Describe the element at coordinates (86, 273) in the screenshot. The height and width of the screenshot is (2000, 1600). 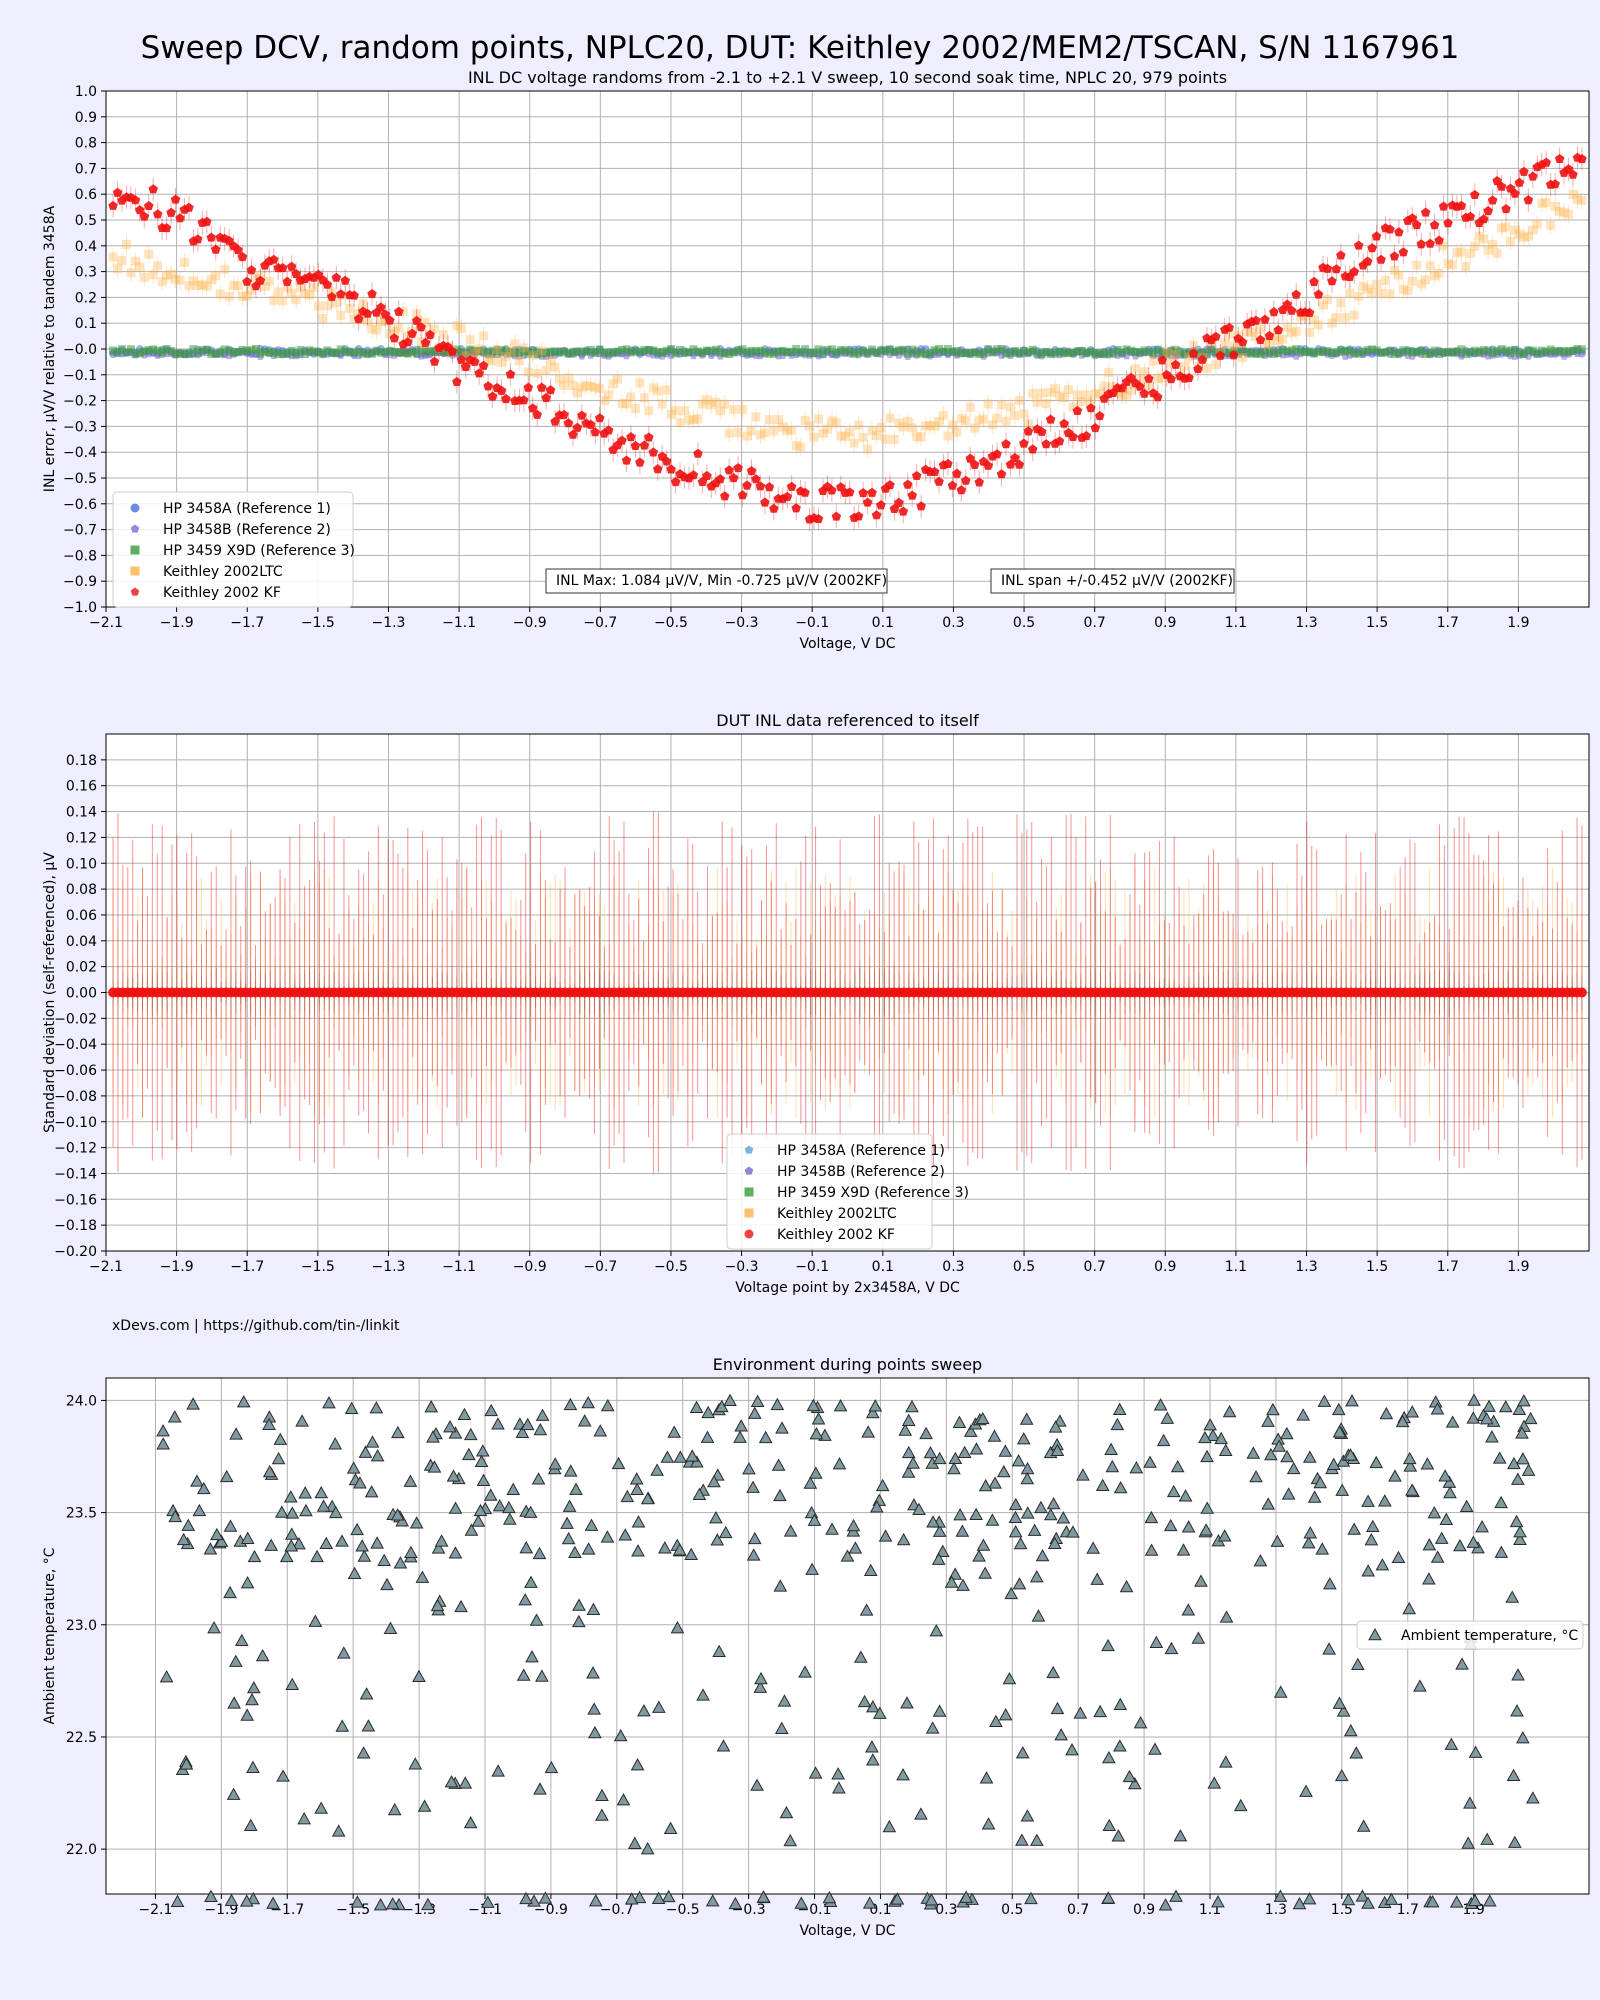
I see `y-tick-label: 0.3` at that location.